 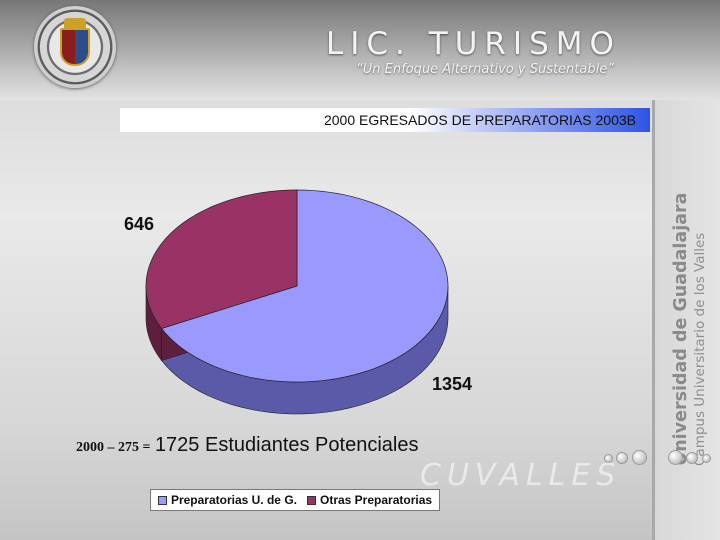 I want to click on legend-label: Otras Preparatorias, so click(x=376, y=500).